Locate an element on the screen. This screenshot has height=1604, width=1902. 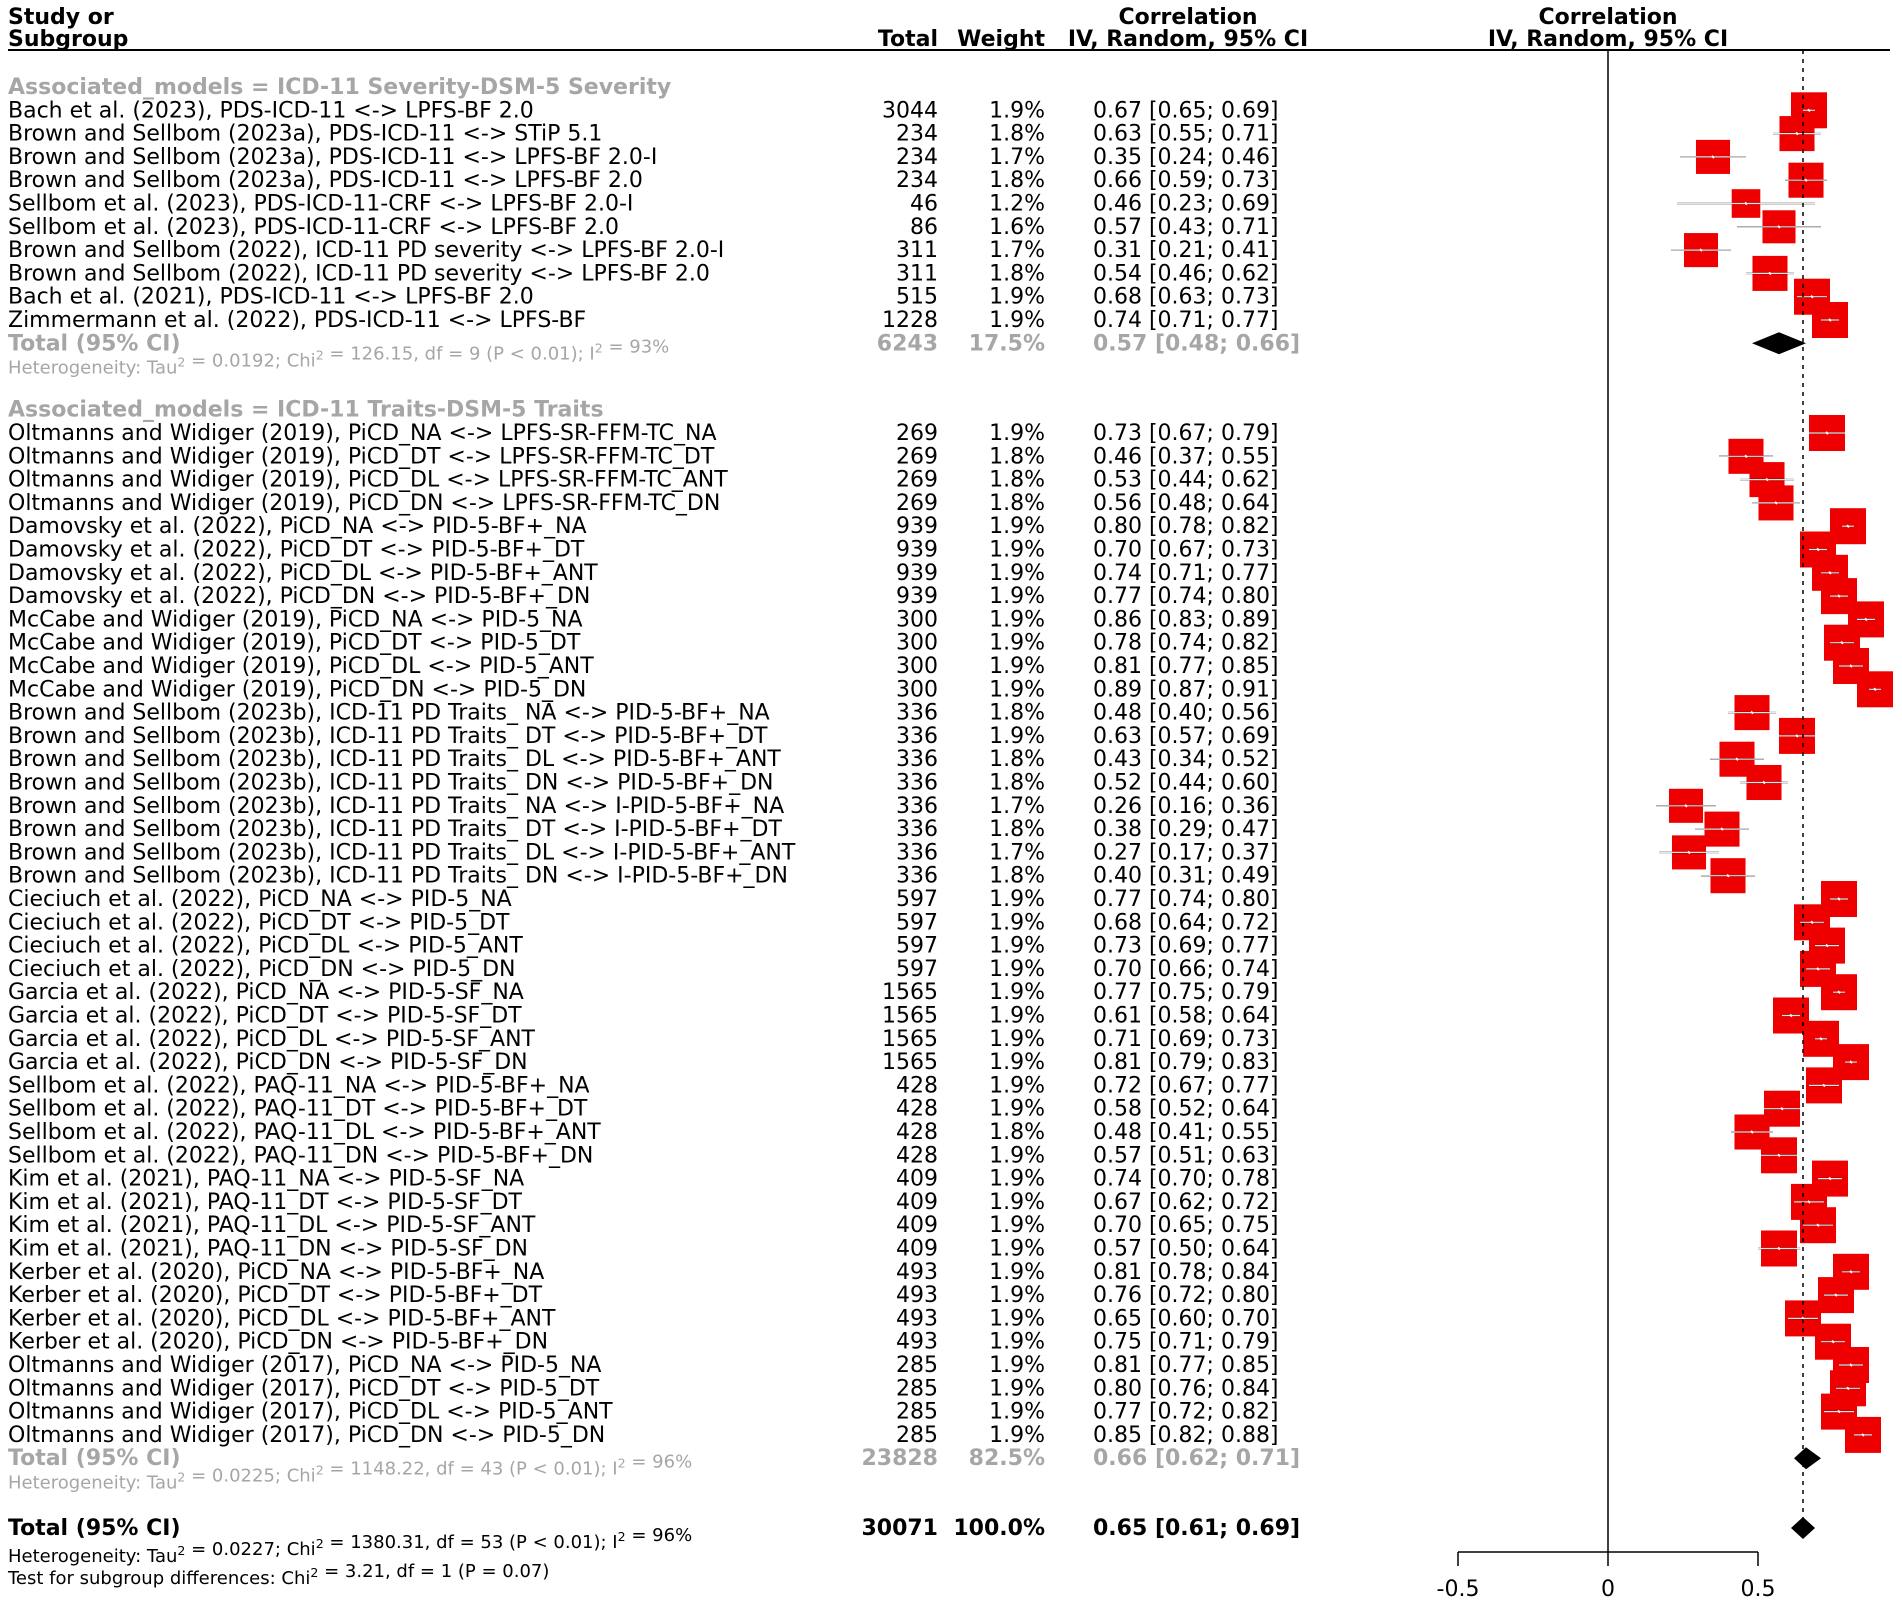
header-study: Study or is located at coordinates (61, 17).